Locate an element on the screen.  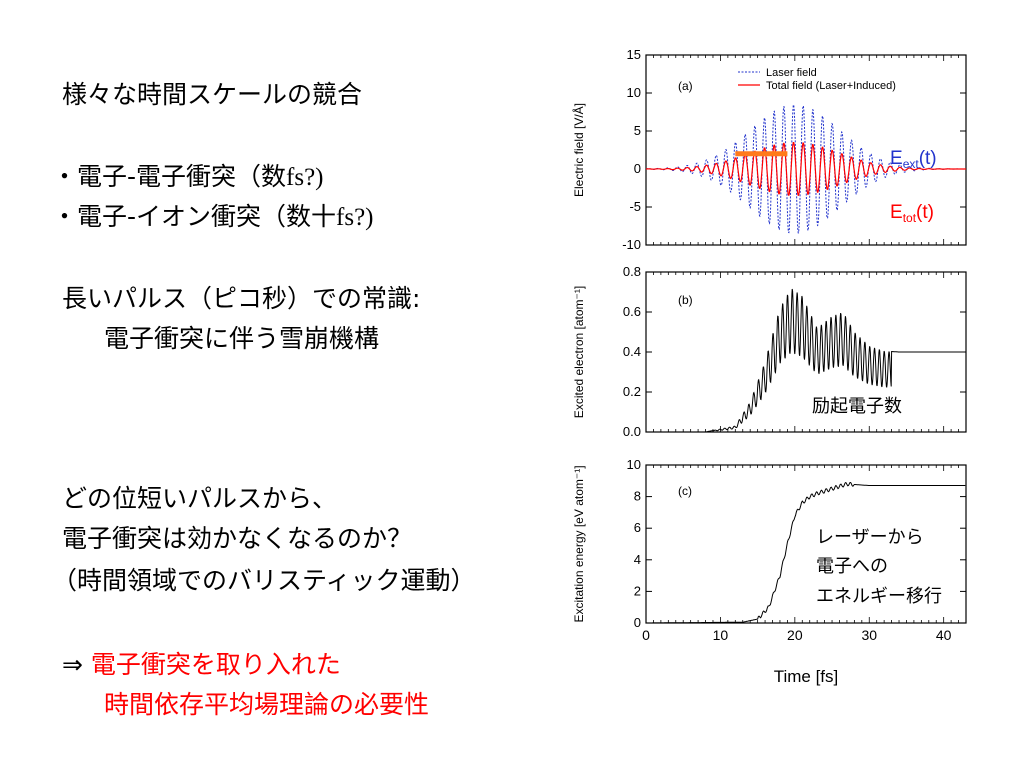
ytick-label: 0.8 is located at coordinates (632, 271).